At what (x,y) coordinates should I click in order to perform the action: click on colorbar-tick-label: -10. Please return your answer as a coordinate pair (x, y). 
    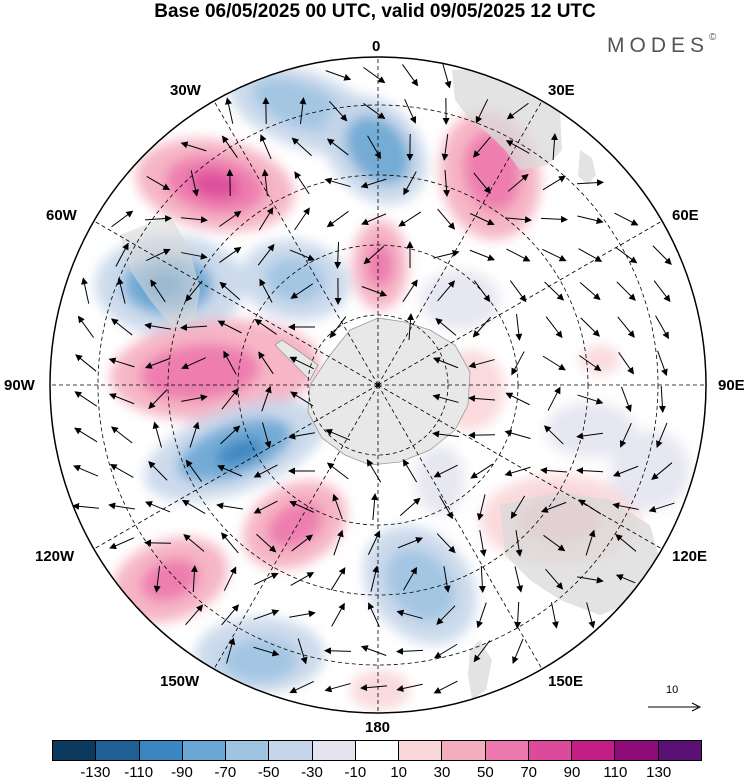
    Looking at the image, I should click on (355, 772).